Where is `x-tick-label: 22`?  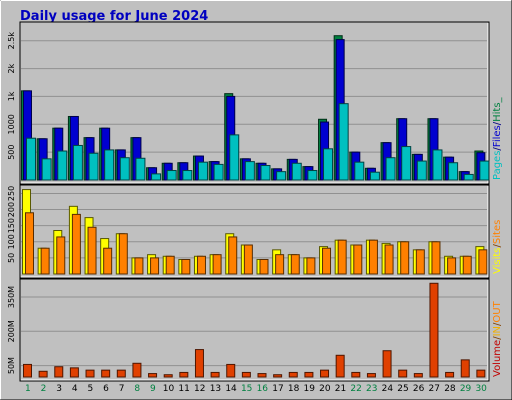
x-tick-label: 22 is located at coordinates (355, 389).